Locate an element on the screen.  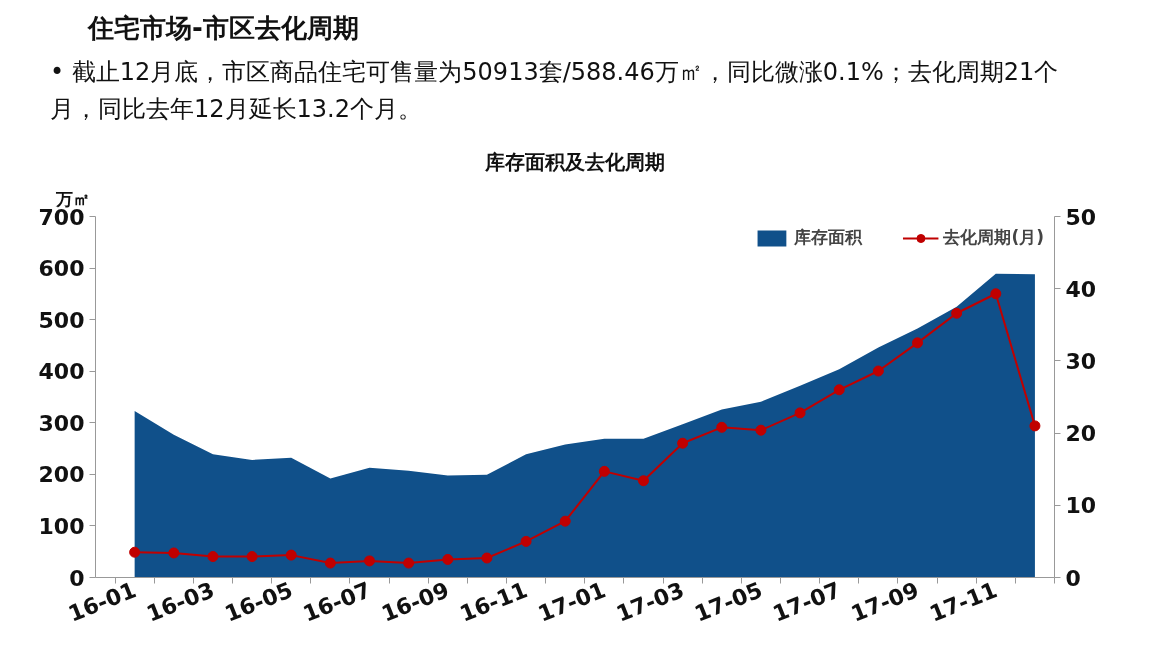
text: • 截止12月底，市区商品住宅可售量为50913套/588.46万㎡，同比微涨0.1%；去化周期21个月，同比去年12月延长13.2个月。 is located at coordinates (555, 91).